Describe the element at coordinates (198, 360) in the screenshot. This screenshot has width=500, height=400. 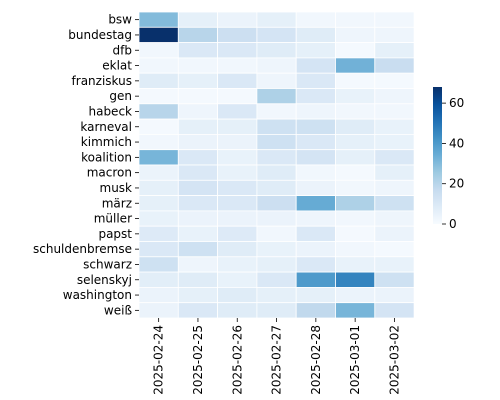
I see `column-label-2025-02-25: 2025-02-25` at that location.